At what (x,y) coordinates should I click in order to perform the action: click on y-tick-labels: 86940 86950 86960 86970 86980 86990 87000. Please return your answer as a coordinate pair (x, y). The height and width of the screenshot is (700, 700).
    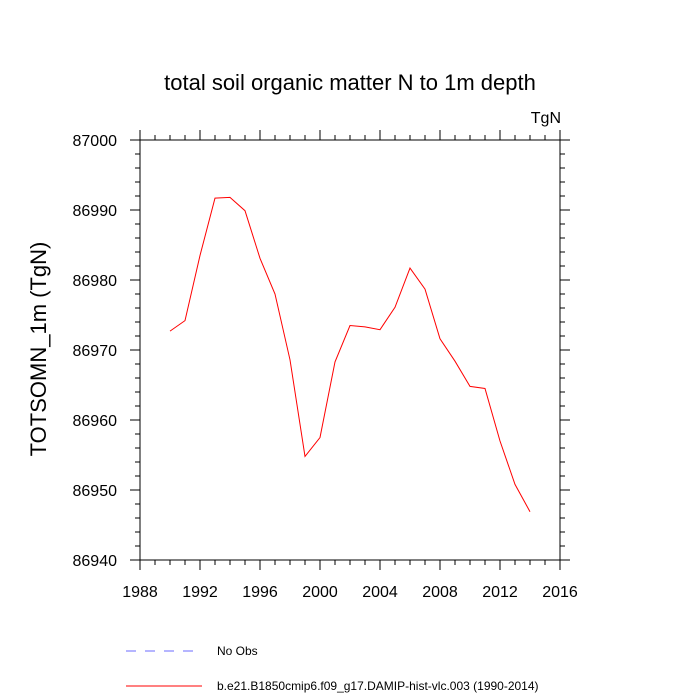
    Looking at the image, I should click on (95, 351).